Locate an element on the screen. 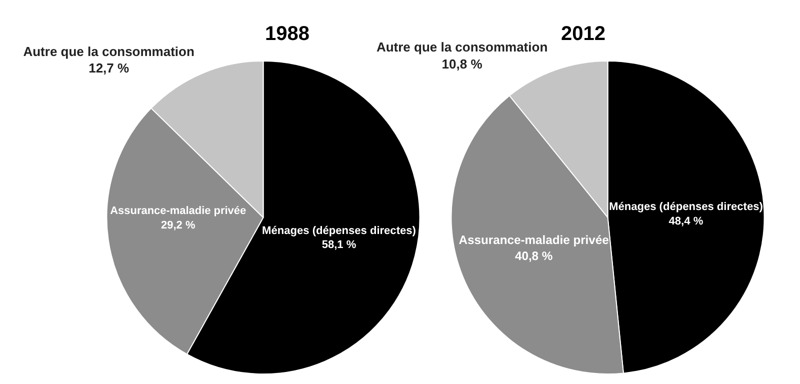  data-label: 58,1 % is located at coordinates (339, 245).